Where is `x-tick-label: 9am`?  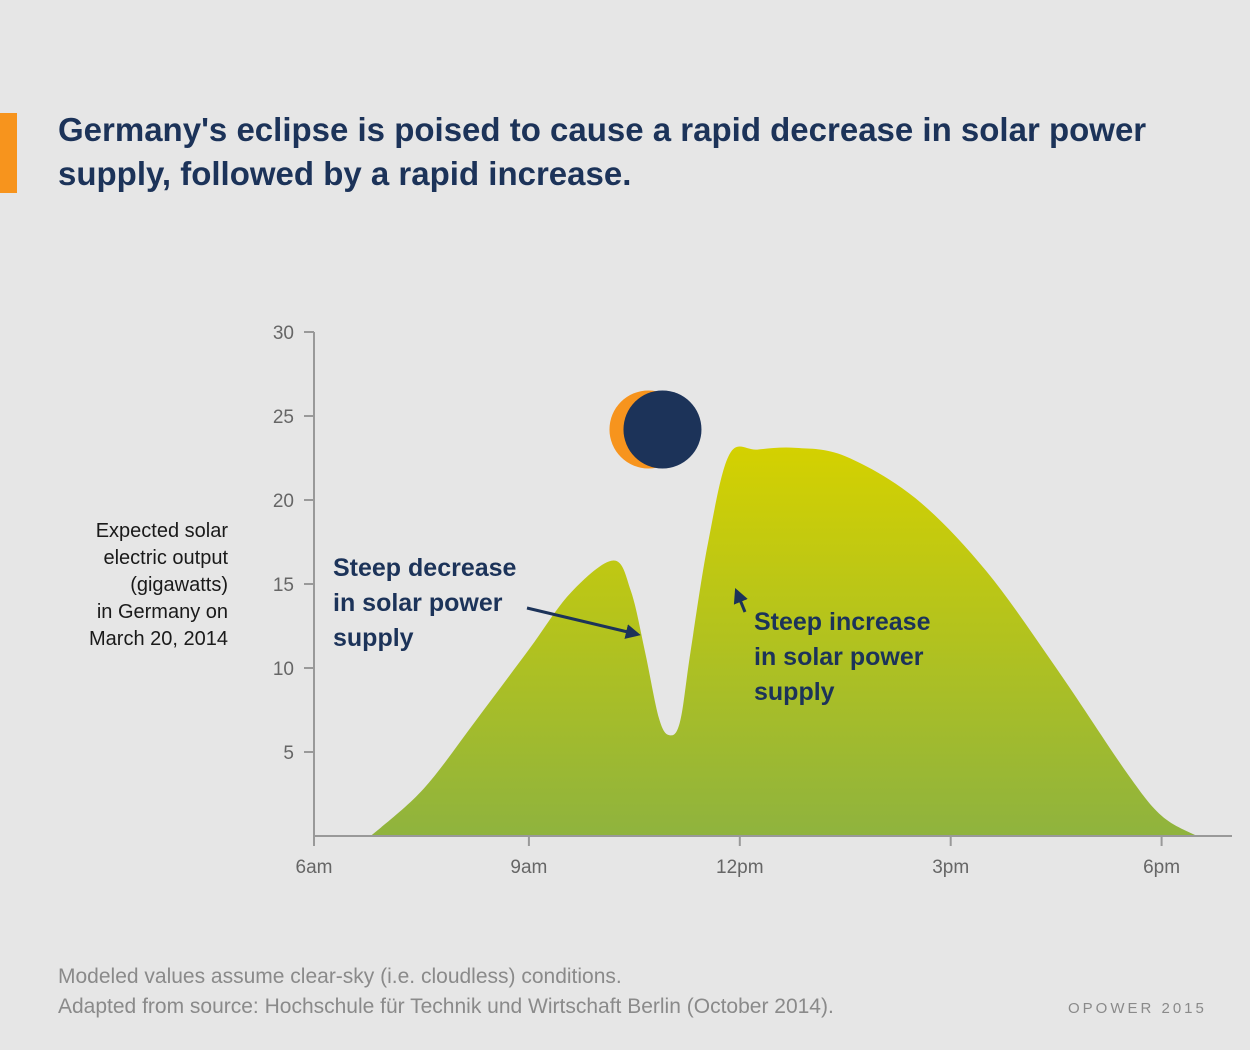
x-tick-label: 9am is located at coordinates (528, 867).